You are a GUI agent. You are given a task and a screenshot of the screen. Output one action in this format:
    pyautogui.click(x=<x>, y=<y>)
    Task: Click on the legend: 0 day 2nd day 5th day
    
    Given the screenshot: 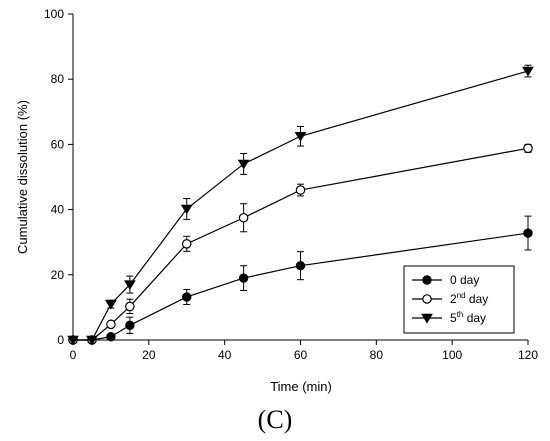 What is the action you would take?
    pyautogui.click(x=459, y=299)
    